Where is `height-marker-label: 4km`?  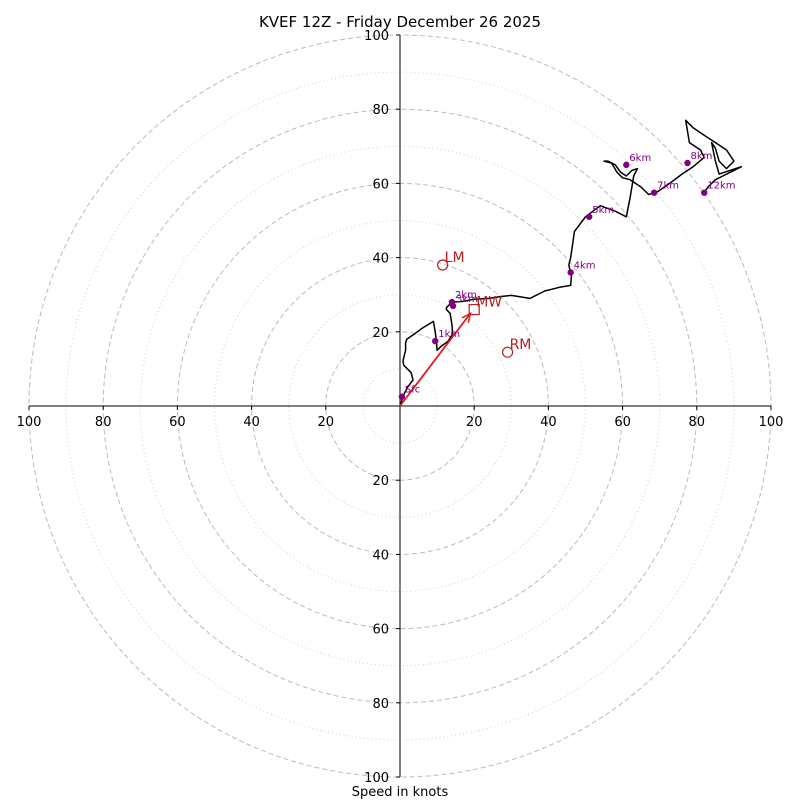 height-marker-label: 4km is located at coordinates (585, 265).